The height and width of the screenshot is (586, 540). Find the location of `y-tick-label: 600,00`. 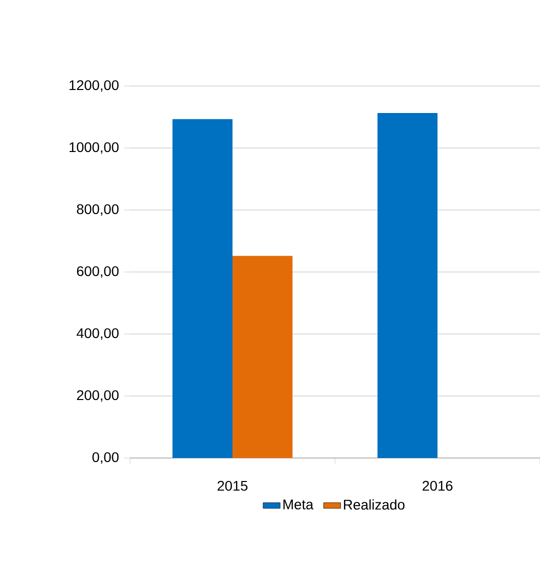

y-tick-label: 600,00 is located at coordinates (97, 272).